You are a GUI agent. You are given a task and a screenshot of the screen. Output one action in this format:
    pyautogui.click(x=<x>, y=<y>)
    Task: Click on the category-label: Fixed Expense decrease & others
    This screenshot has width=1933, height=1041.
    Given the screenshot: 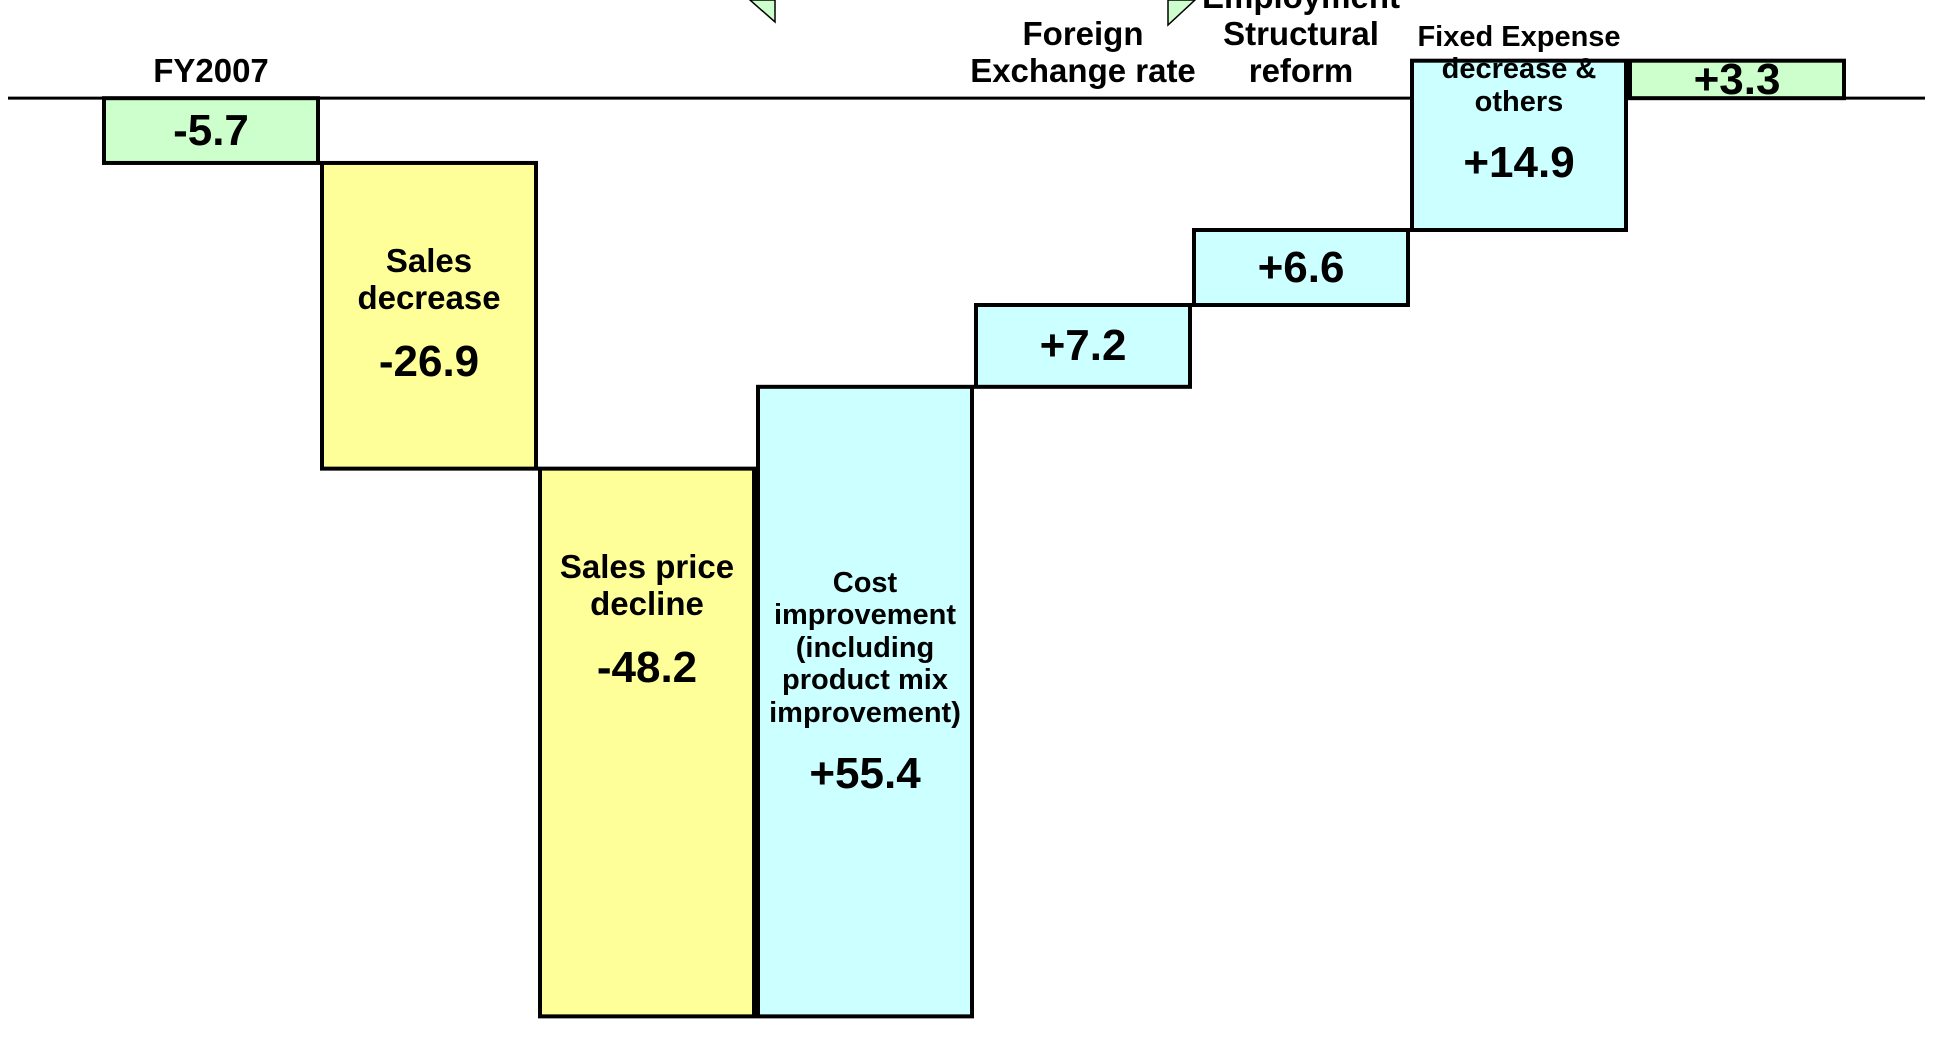 What is the action you would take?
    pyautogui.click(x=1519, y=69)
    